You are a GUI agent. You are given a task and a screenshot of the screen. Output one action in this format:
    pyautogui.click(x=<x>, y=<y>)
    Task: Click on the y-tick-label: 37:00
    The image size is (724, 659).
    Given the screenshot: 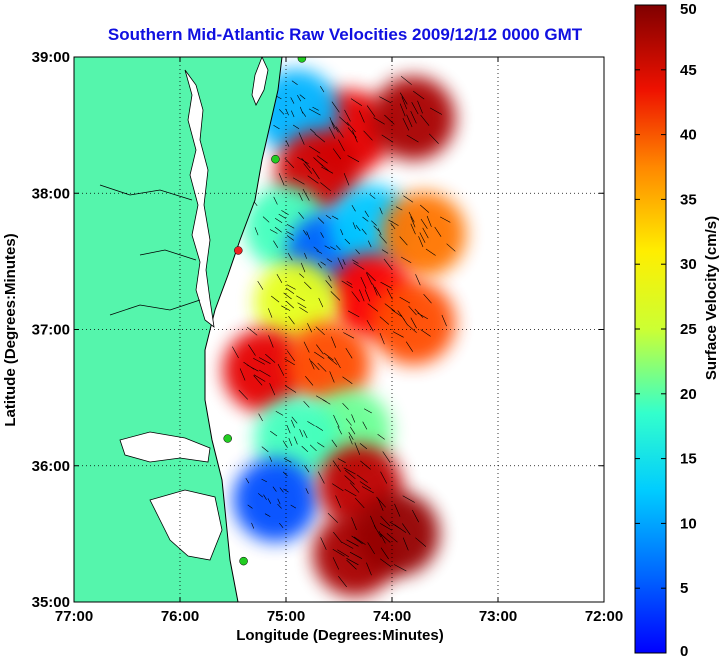 What is the action you would take?
    pyautogui.click(x=51, y=330)
    